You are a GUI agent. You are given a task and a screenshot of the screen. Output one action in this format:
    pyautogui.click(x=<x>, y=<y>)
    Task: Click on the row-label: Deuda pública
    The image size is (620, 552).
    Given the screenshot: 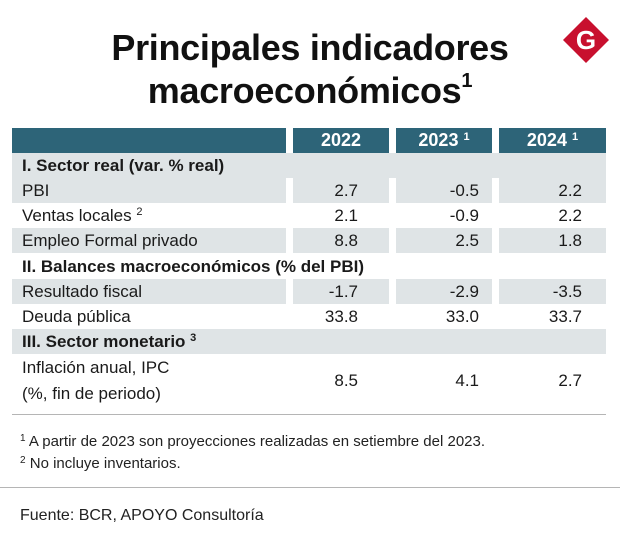 What is the action you would take?
    pyautogui.click(x=76, y=316)
    